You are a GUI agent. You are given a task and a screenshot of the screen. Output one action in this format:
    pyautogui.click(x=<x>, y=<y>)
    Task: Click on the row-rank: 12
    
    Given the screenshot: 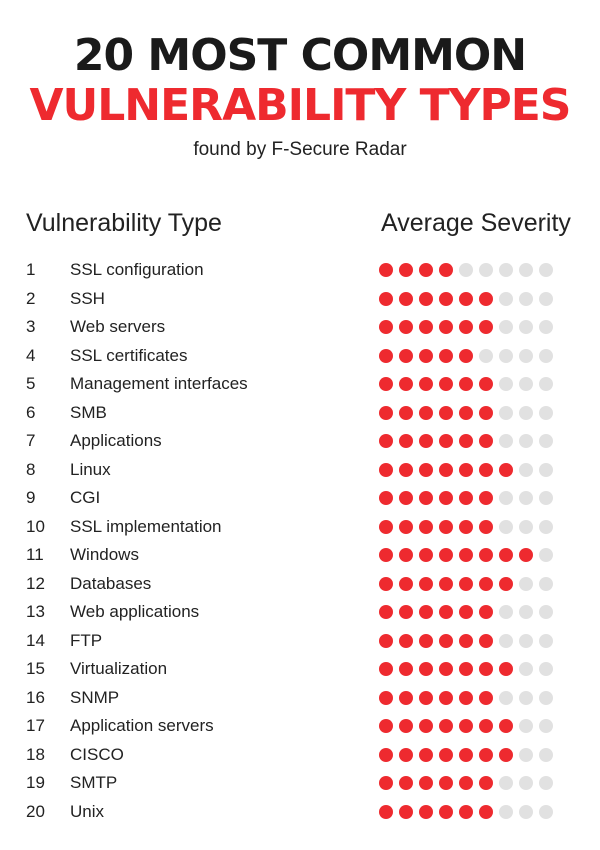 What is the action you would take?
    pyautogui.click(x=35, y=583)
    